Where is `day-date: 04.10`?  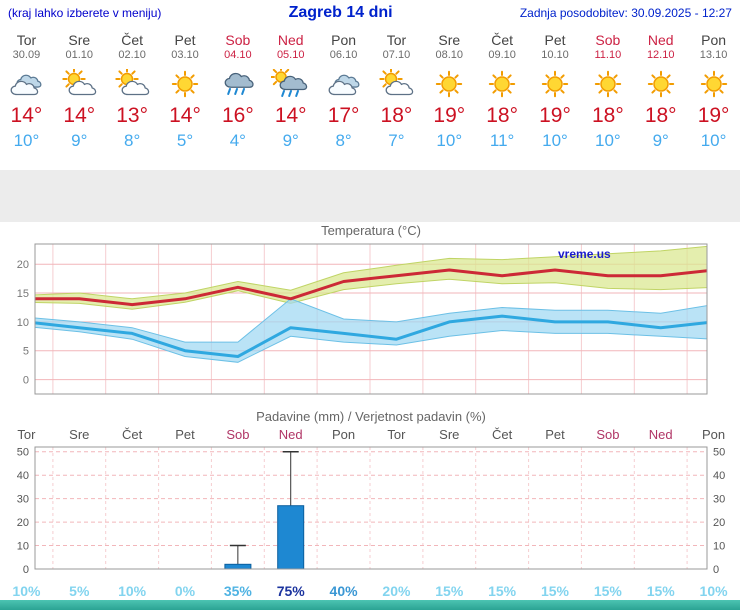
day-date: 04.10 is located at coordinates (238, 55).